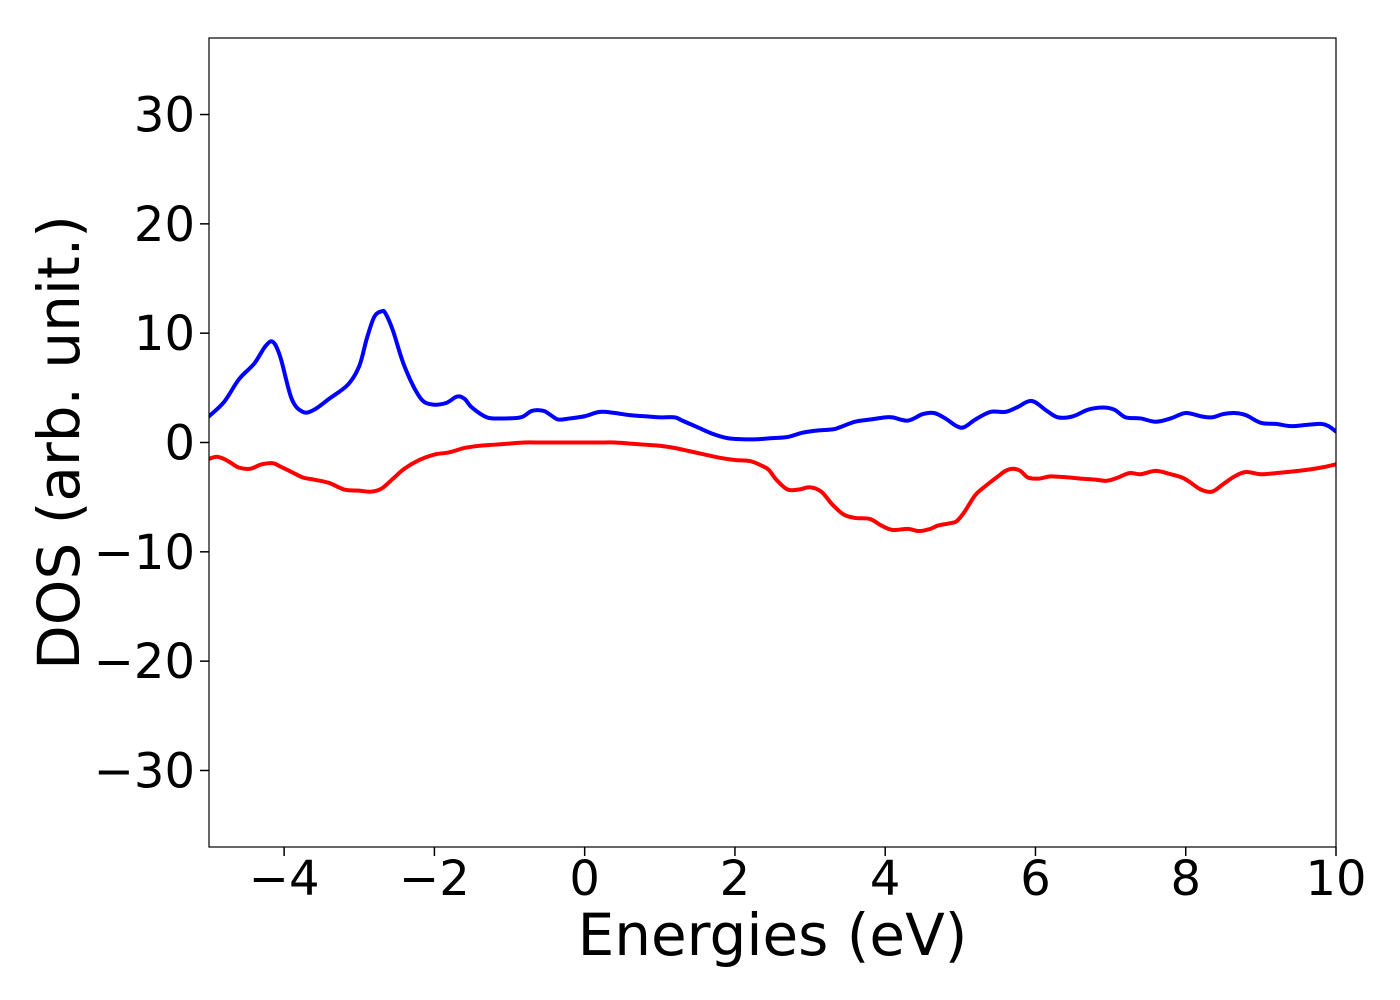  What do you see at coordinates (773, 935) in the screenshot?
I see `x-axis-label: Energies (eV)` at bounding box center [773, 935].